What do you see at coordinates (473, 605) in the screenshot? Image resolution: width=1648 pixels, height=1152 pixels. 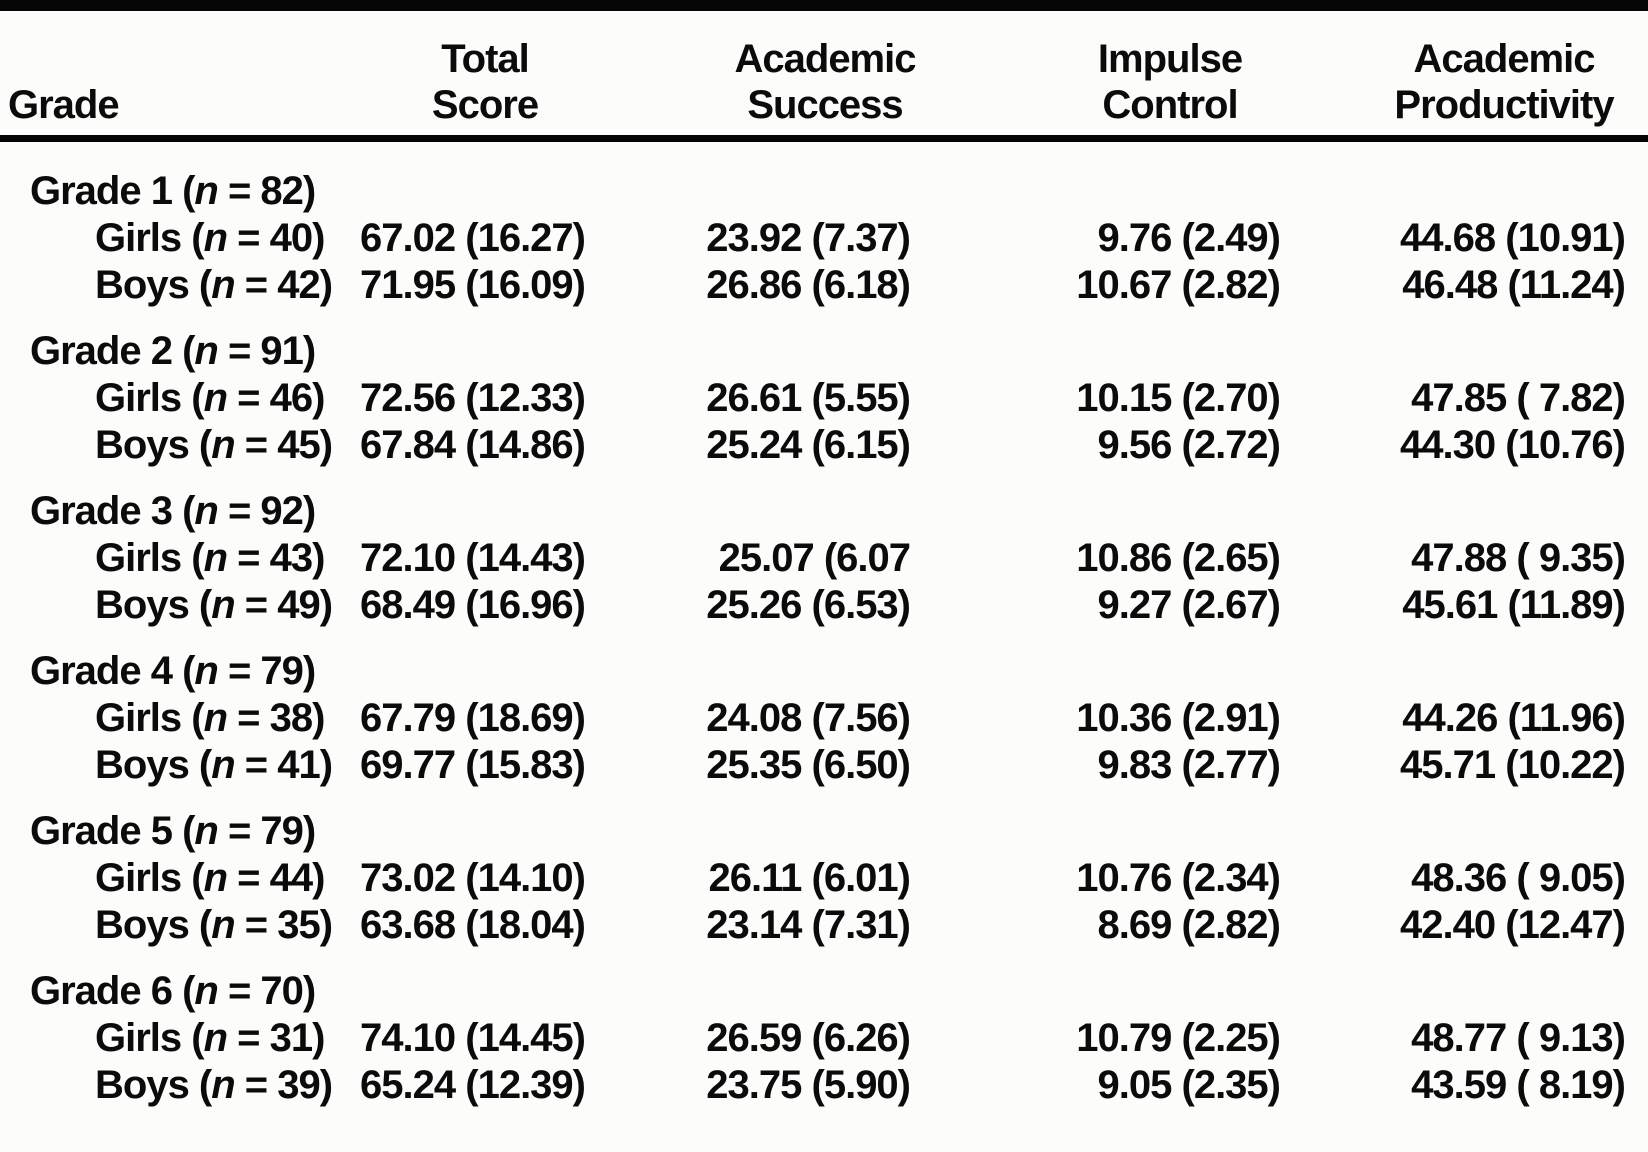 I see `value-total-score: 68.49 (16.96)` at bounding box center [473, 605].